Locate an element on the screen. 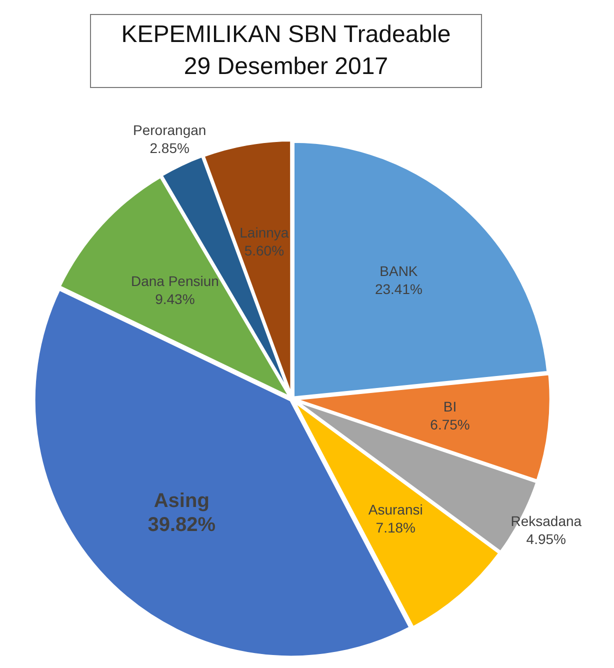 The width and height of the screenshot is (614, 668). slice-label: Perorangan is located at coordinates (169, 130).